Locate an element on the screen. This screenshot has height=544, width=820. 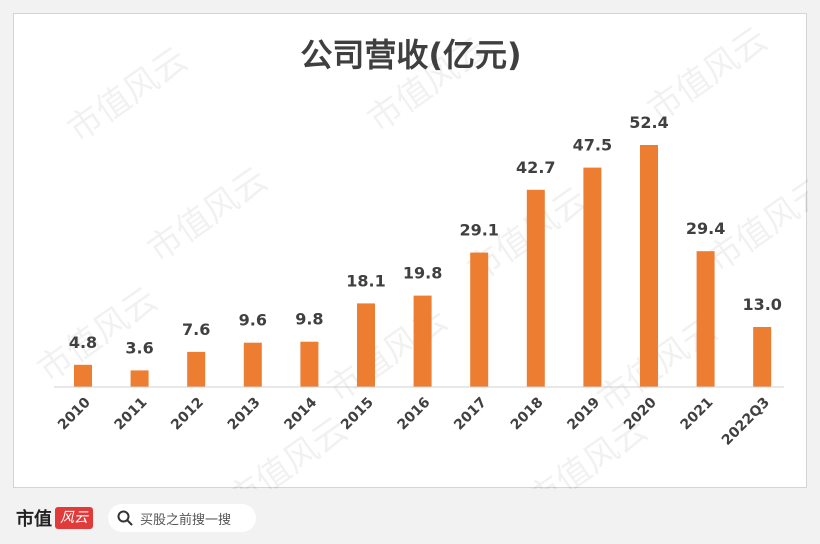
x-tick-2019: 2019 is located at coordinates (583, 414).